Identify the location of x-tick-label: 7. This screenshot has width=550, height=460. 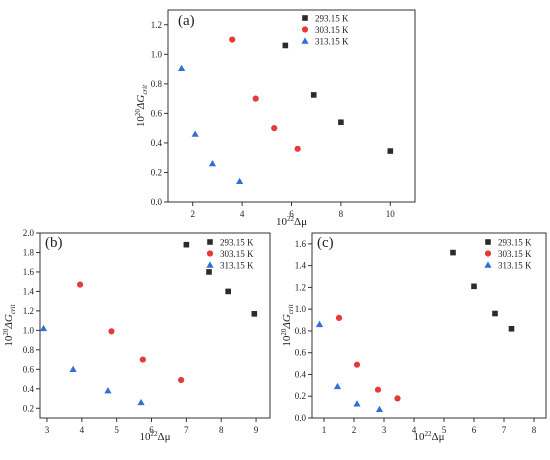
(504, 430).